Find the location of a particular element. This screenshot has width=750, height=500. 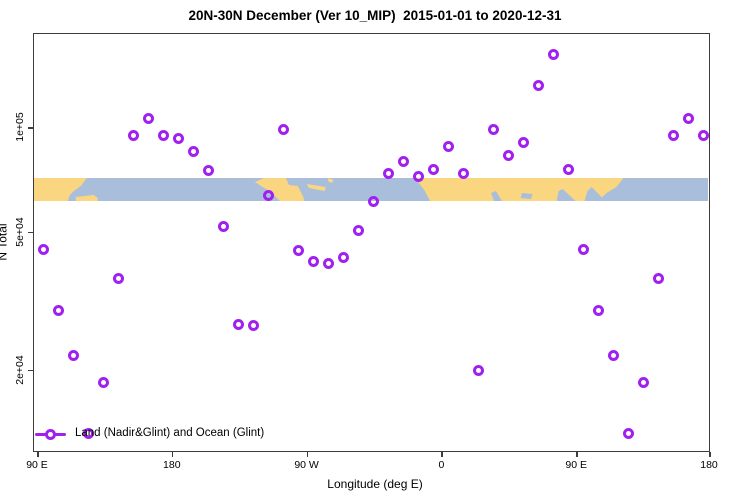

x-axis-title: Longitude (deg E) is located at coordinates (375, 484).